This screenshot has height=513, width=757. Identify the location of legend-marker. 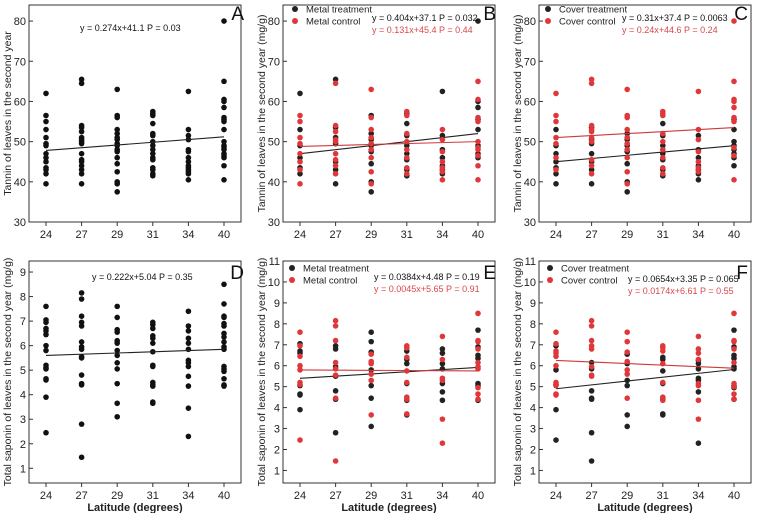
(548, 21).